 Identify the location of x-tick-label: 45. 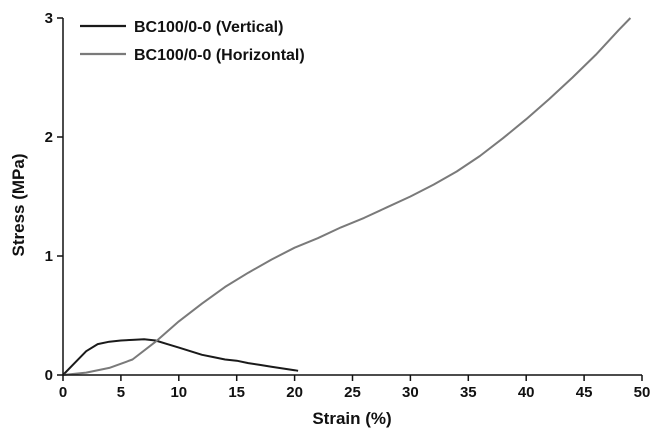
(584, 392).